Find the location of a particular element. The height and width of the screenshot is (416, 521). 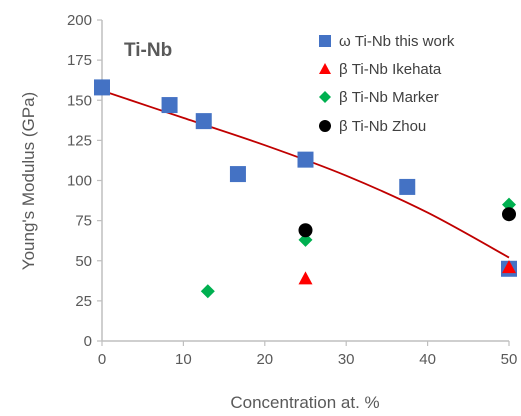

x-tick-label: 30 is located at coordinates (346, 359).